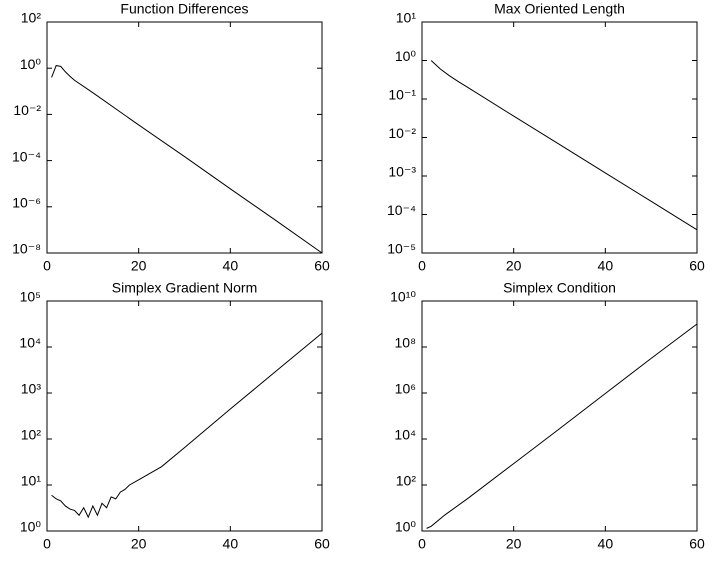 The height and width of the screenshot is (578, 712). Describe the element at coordinates (401, 249) in the screenshot. I see `y-tick-label: 10⁻⁵` at that location.